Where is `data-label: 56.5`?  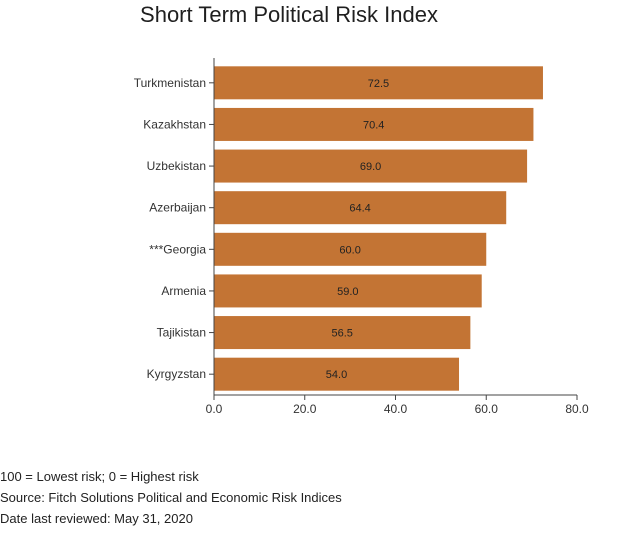 data-label: 56.5 is located at coordinates (341, 334).